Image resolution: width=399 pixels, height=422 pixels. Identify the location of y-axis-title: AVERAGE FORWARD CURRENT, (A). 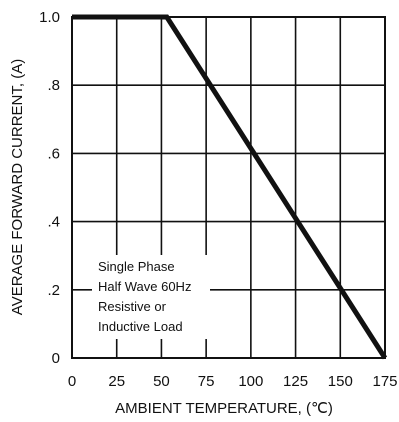
(17, 187).